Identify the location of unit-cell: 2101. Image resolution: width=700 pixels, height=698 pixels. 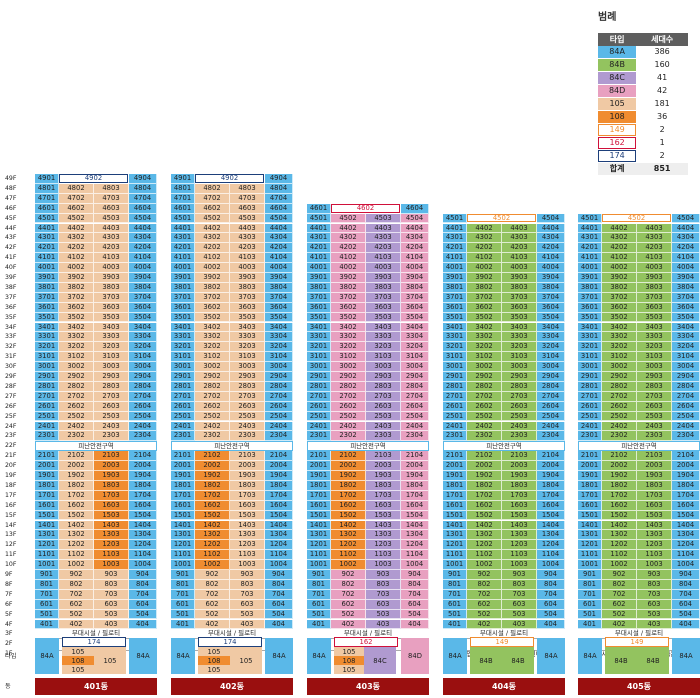
(319, 456).